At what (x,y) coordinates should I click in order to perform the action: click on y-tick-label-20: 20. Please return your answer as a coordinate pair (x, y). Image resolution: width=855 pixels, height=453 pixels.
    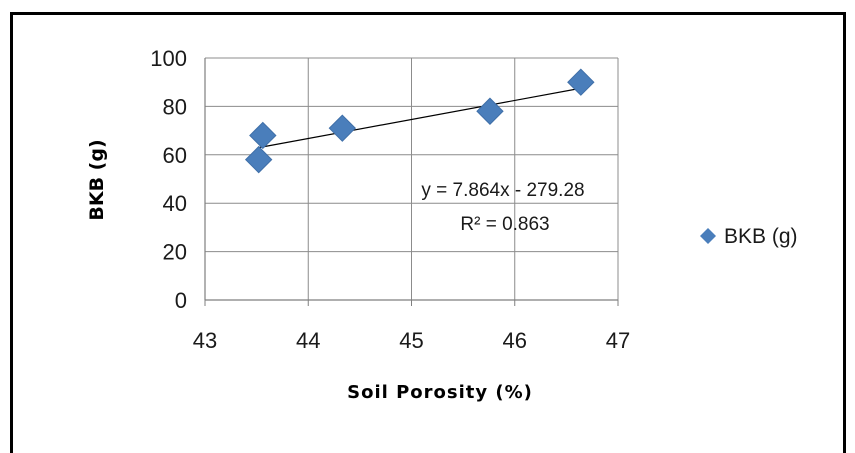
    Looking at the image, I should click on (175, 252).